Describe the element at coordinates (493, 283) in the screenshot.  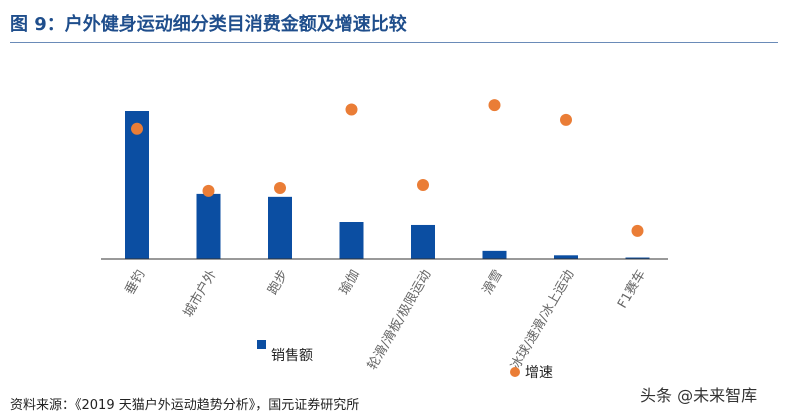
I see `x-tick-label-5: 滑雪` at that location.